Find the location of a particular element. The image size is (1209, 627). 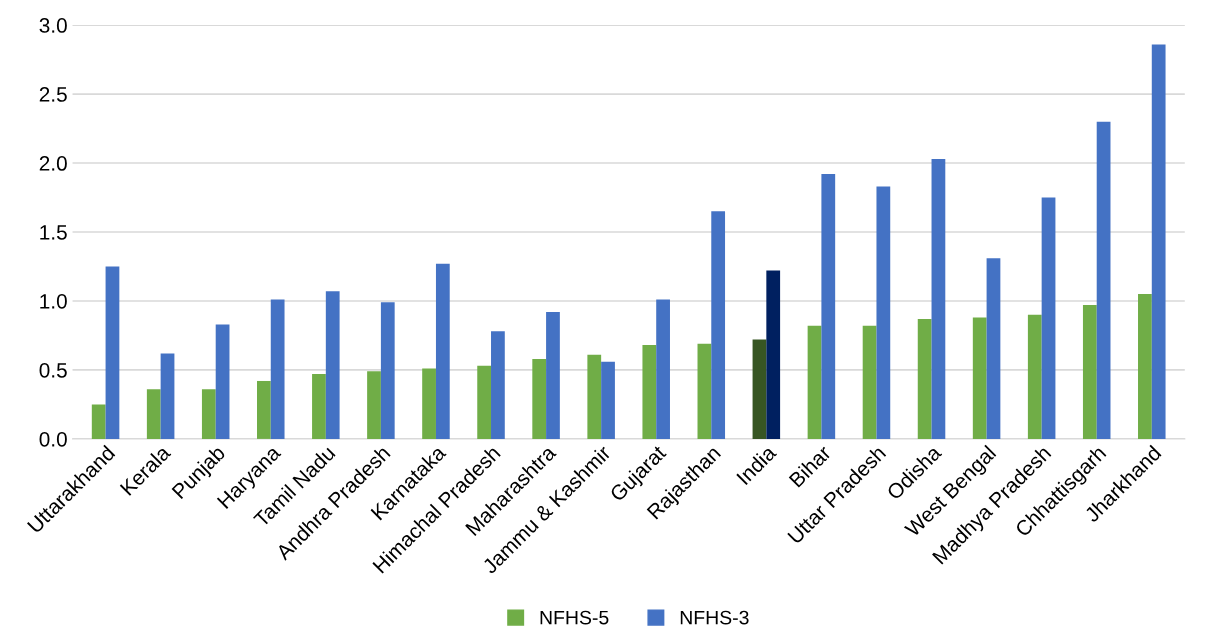

legend-label: NFHS-3 is located at coordinates (714, 617).